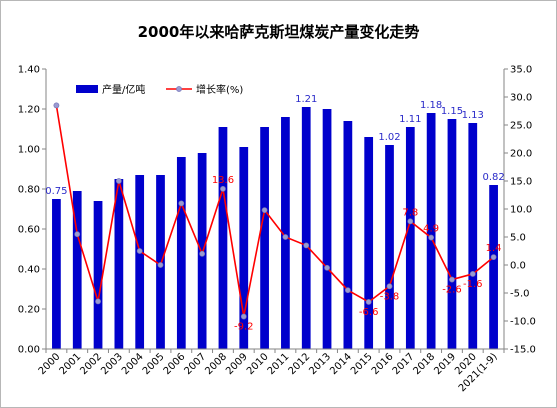 Image resolution: width=557 pixels, height=408 pixels. Describe the element at coordinates (320, 364) in the screenshot. I see `x-tick-label: 2013` at that location.